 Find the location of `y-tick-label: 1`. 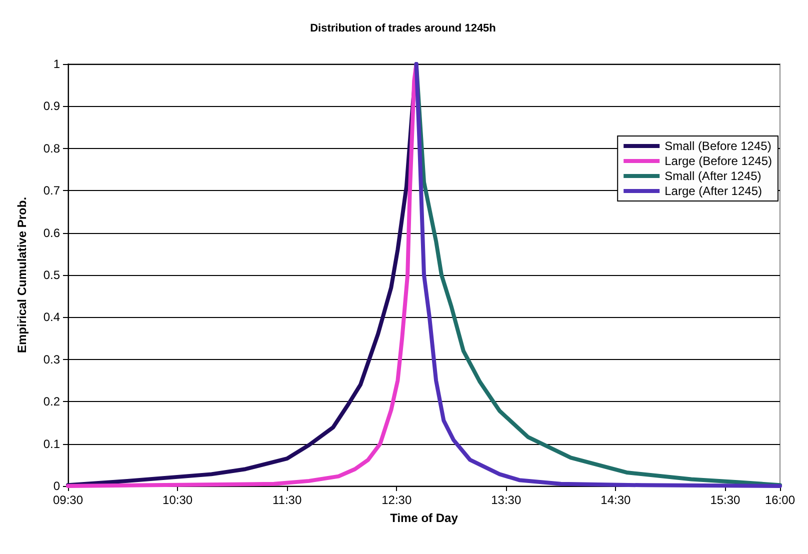

y-tick-label: 1 is located at coordinates (56, 64).